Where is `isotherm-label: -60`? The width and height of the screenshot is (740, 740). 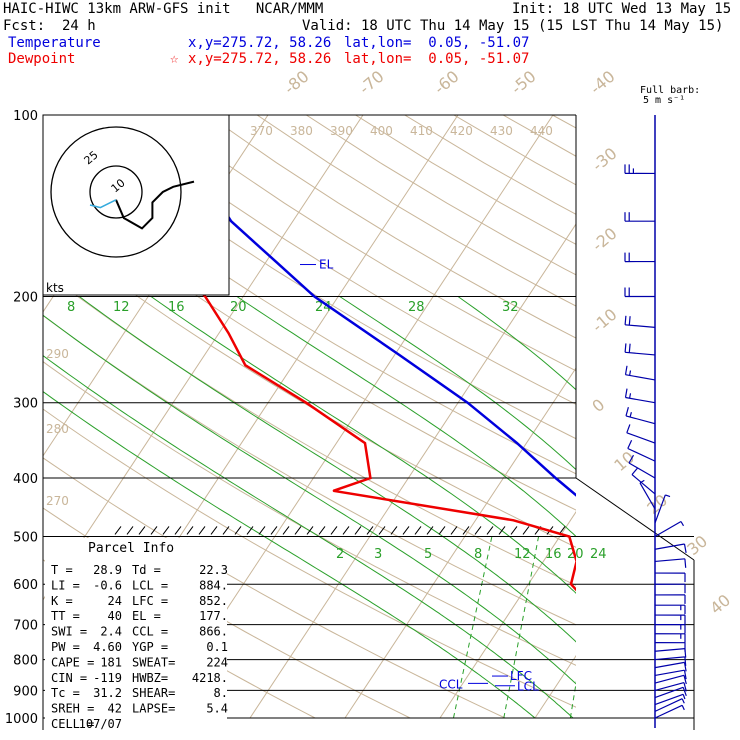 isotherm-label: -60 is located at coordinates (446, 82).